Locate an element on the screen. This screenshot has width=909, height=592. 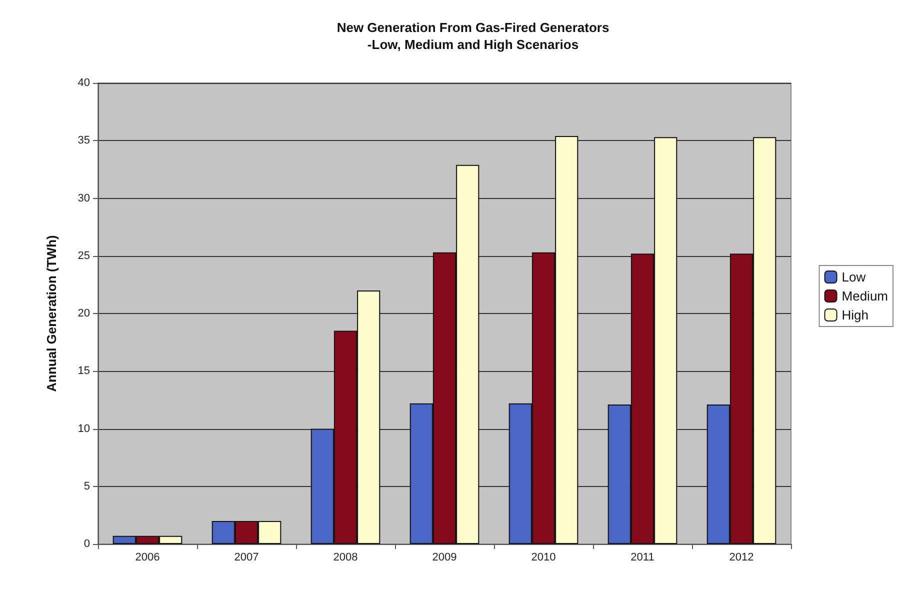
y-tick-label: 15 is located at coordinates (84, 371).